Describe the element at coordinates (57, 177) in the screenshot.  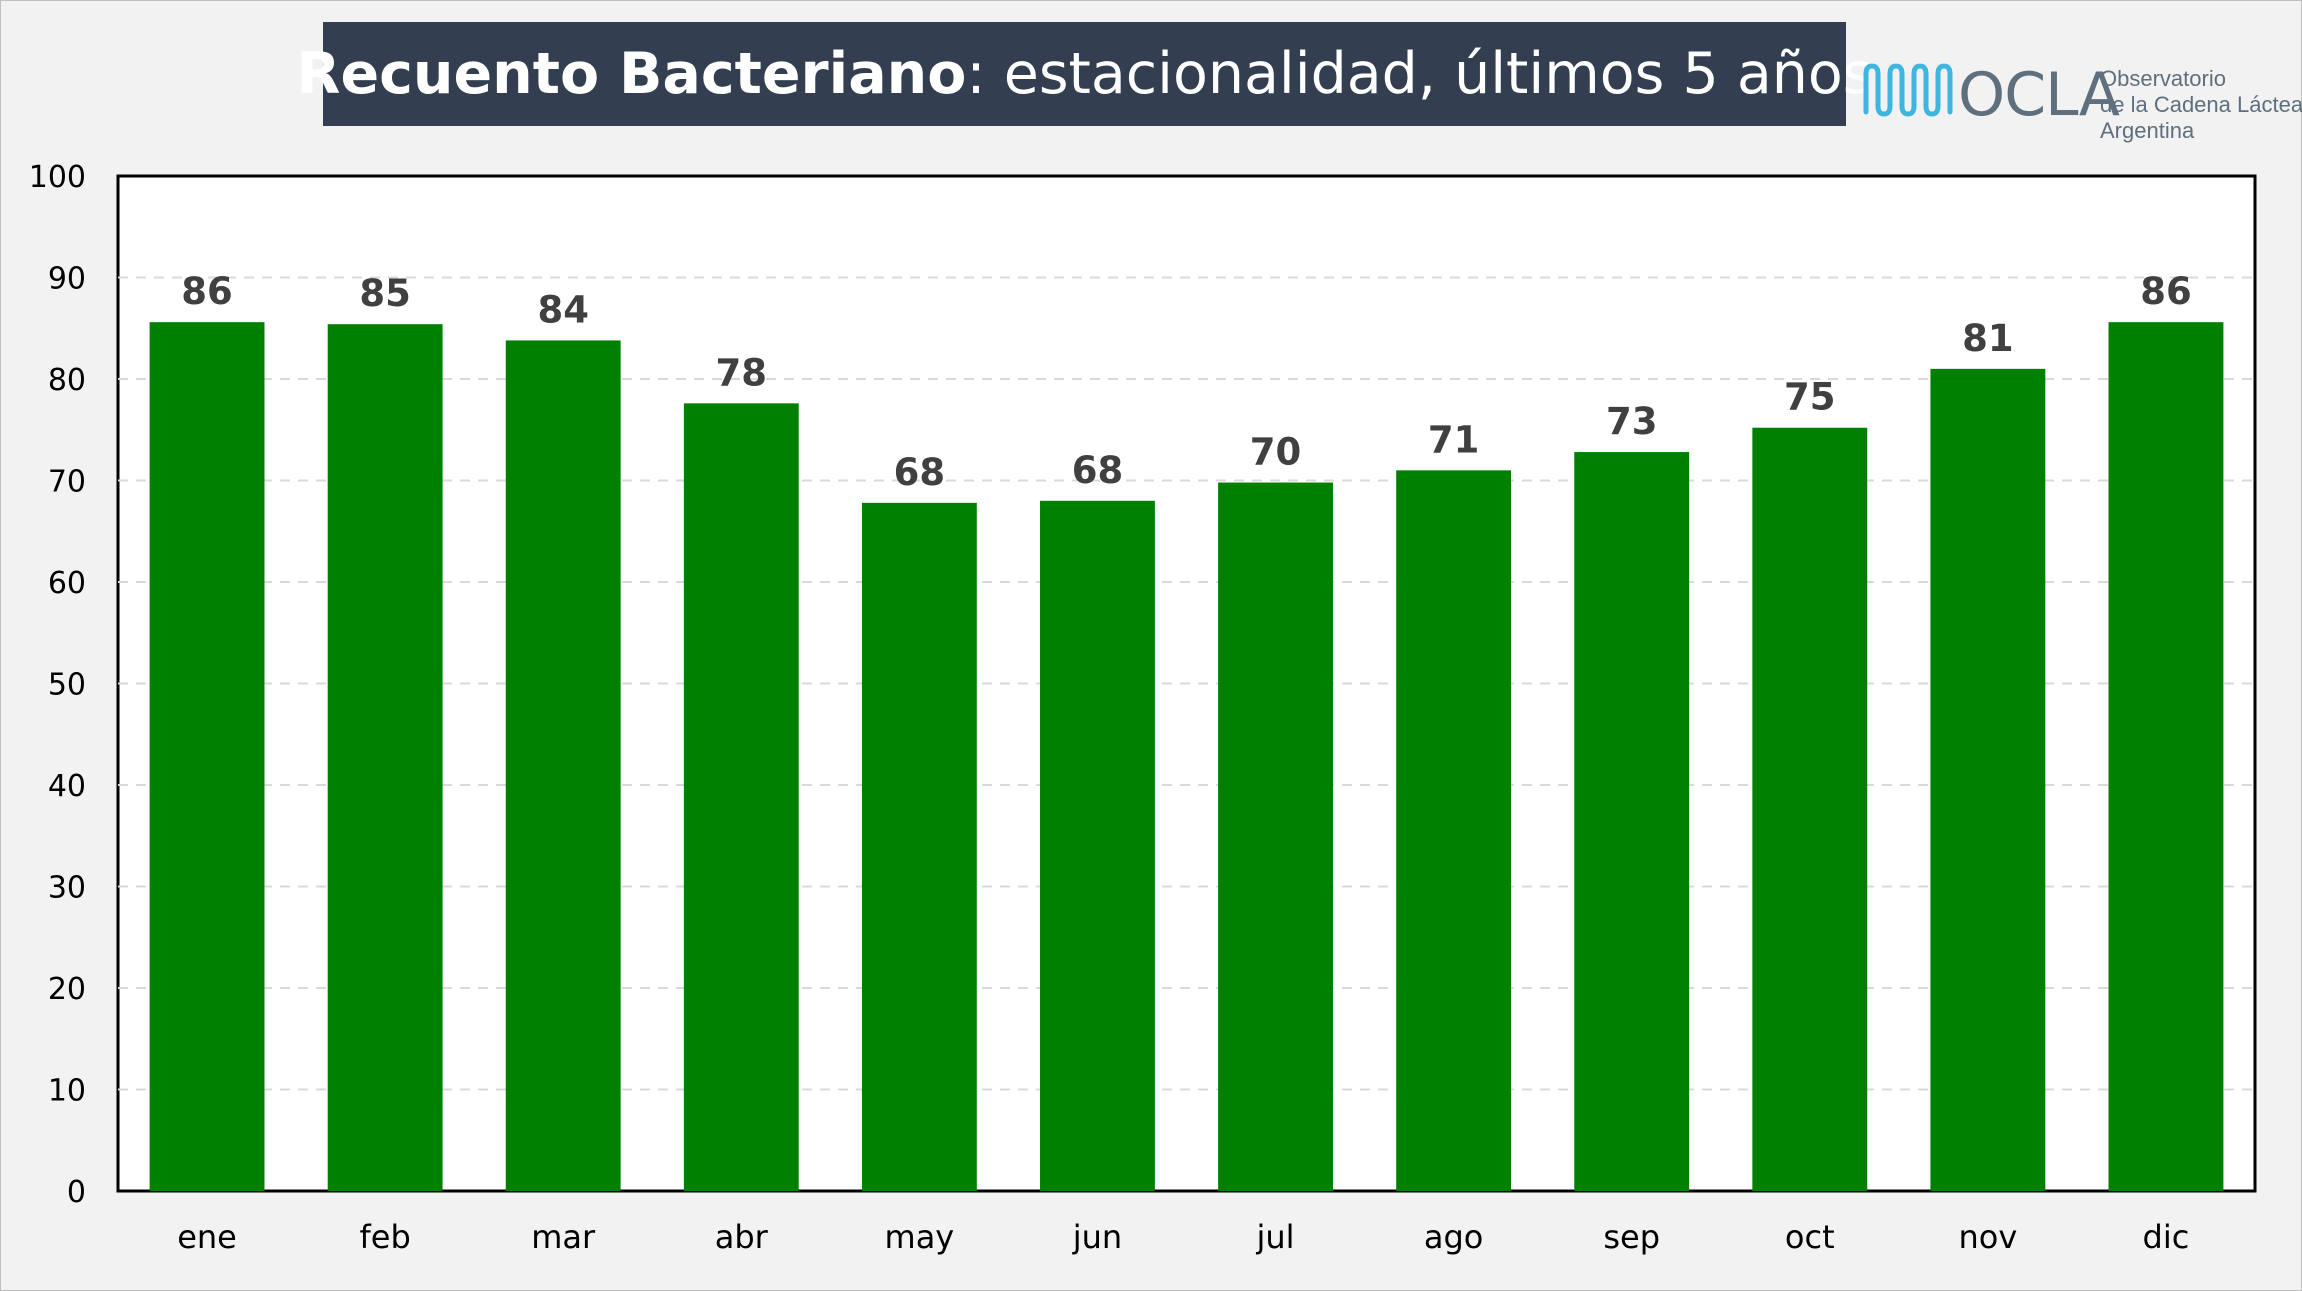
I see `y-tick-label: 100` at that location.